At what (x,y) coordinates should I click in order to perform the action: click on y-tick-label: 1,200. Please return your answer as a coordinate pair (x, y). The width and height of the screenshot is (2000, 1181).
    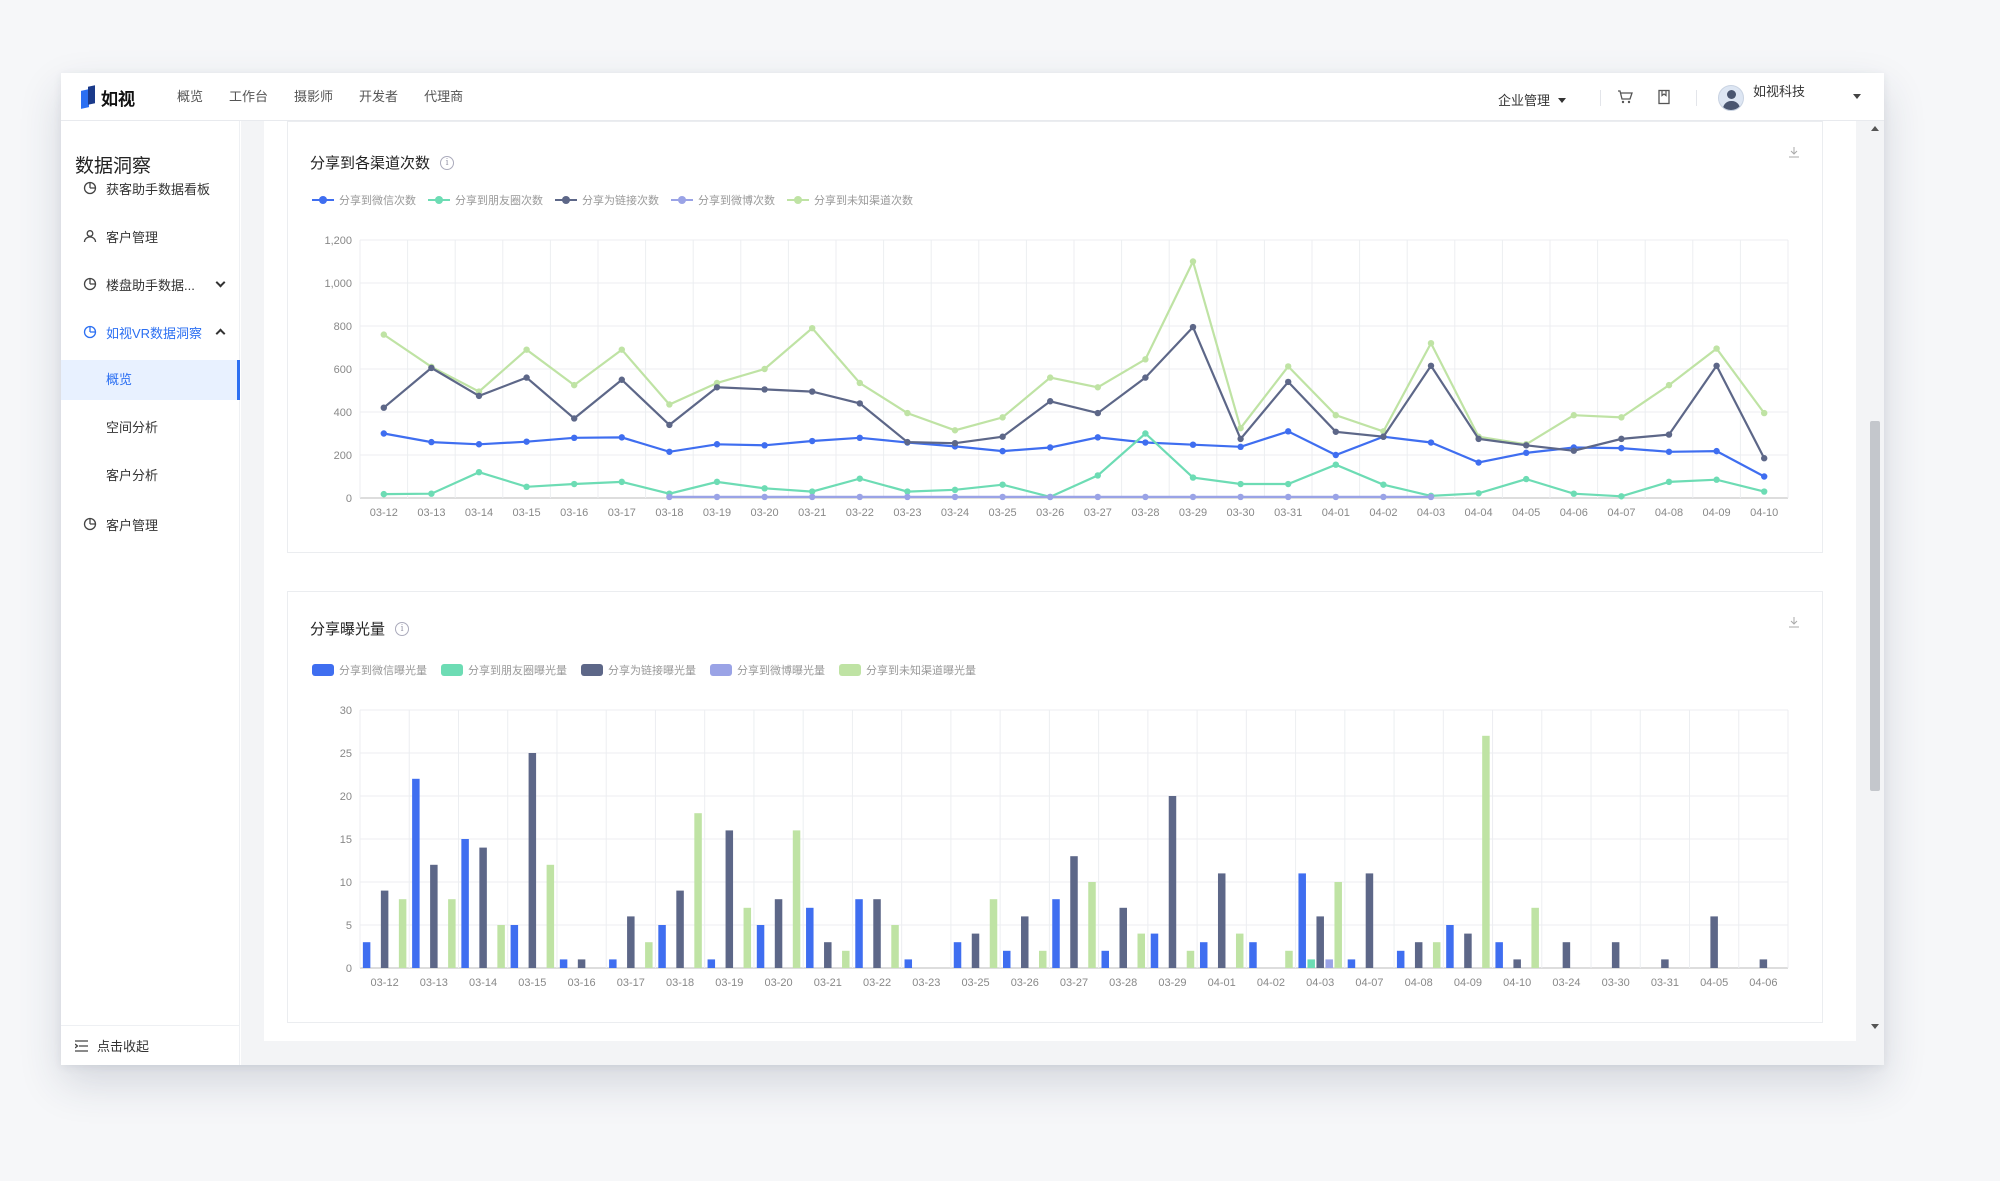
    Looking at the image, I should click on (338, 241).